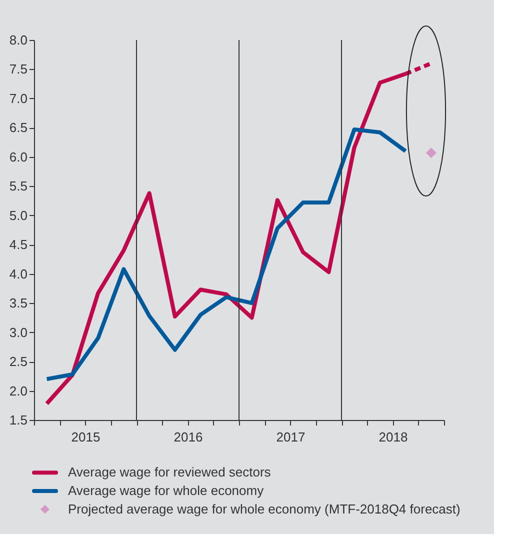  Describe the element at coordinates (18, 215) in the screenshot. I see `y-tick-label: 5.0` at that location.